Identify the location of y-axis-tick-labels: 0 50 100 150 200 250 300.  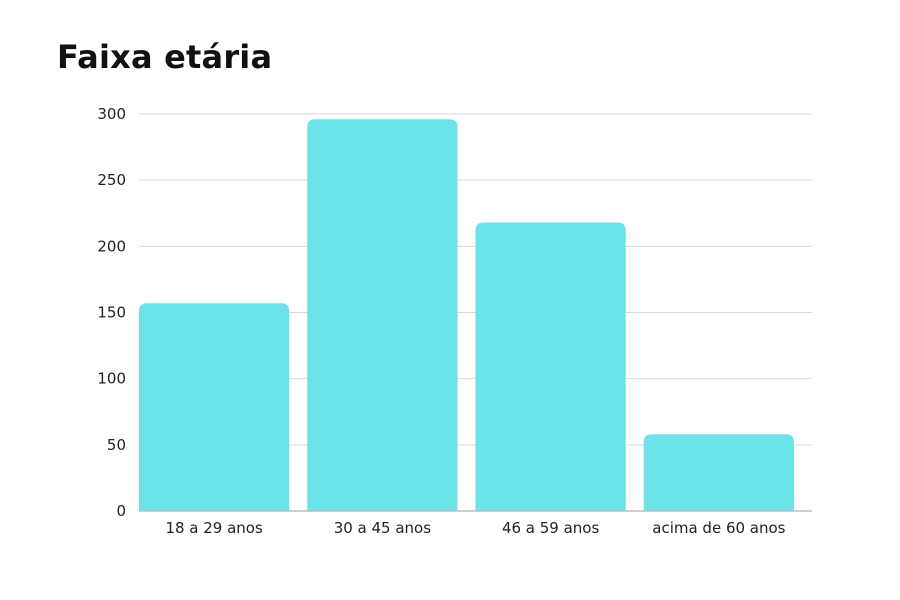
(111, 312).